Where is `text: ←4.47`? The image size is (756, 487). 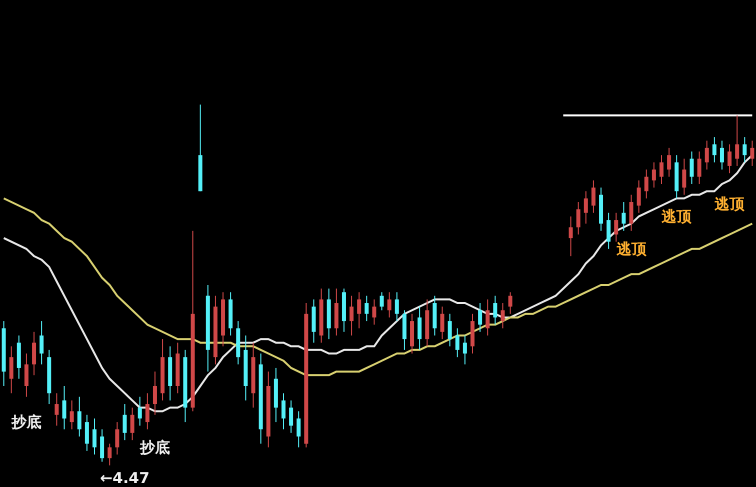 text: ←4.47 is located at coordinates (125, 477).